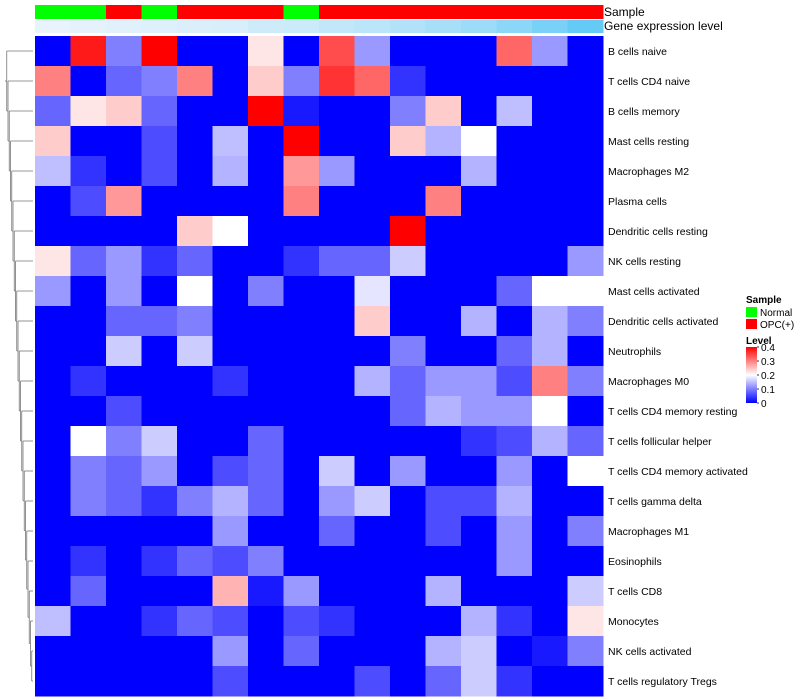 The image size is (800, 700). Describe the element at coordinates (662, 682) in the screenshot. I see `row-label: T cells regulatory Tregs` at that location.